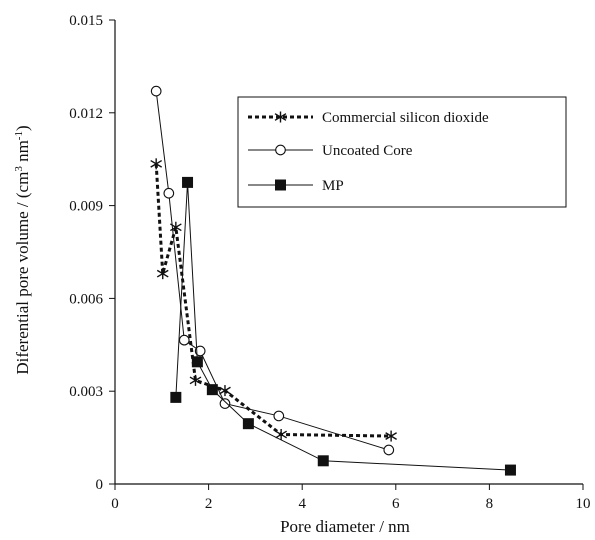 The image size is (595, 540). Describe the element at coordinates (22, 153) in the screenshot. I see `y-axis-title-mid: nm` at that location.